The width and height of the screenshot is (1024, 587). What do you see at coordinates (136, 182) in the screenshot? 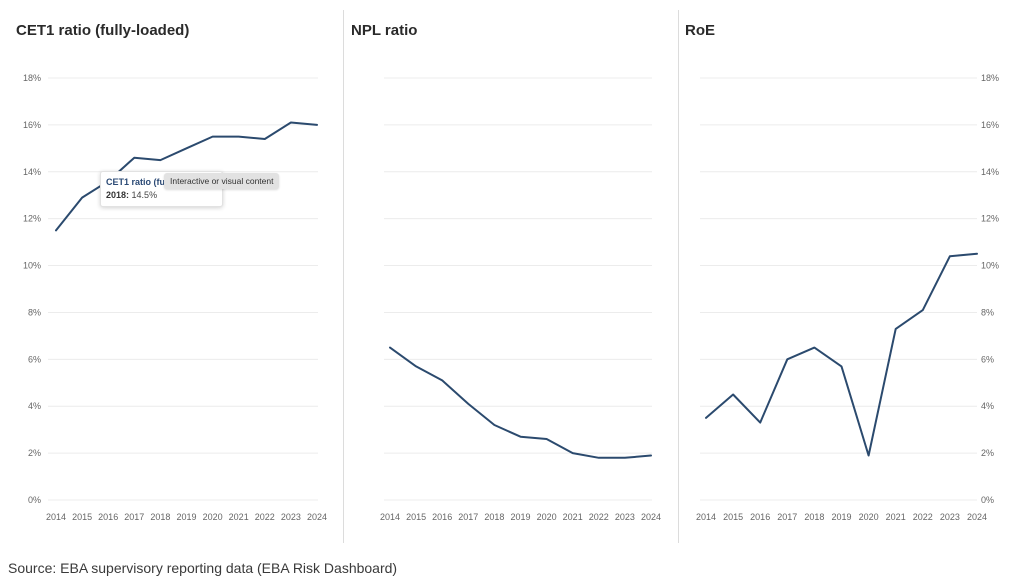
I see `tooltip-series-name: CET1 ratio (fu` at bounding box center [136, 182].